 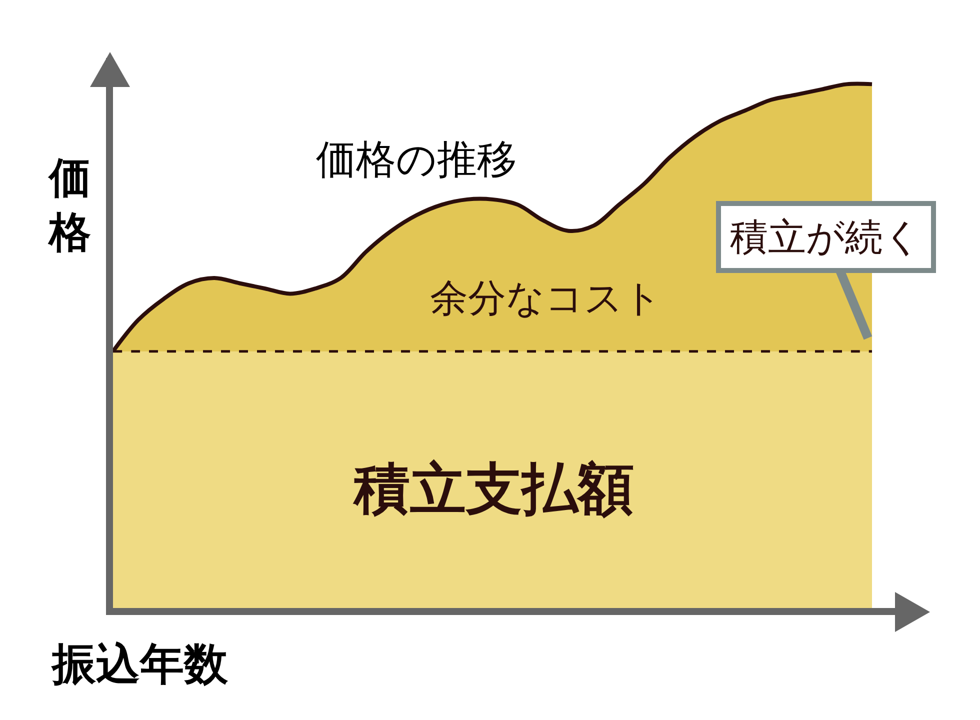 I want to click on series-label: 価格の推移, so click(x=416, y=160).